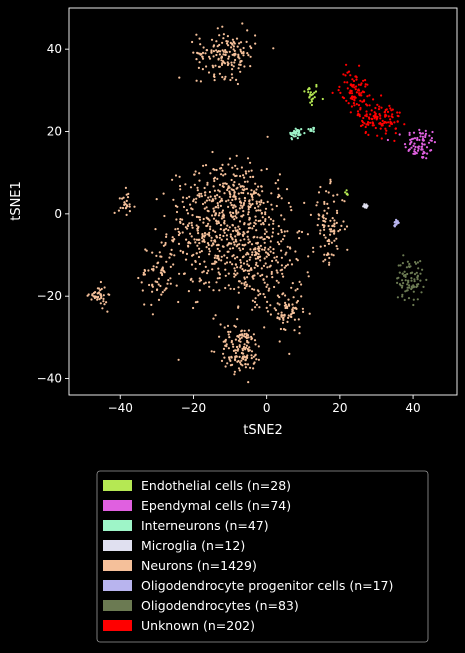 The width and height of the screenshot is (465, 653). Describe the element at coordinates (117, 605) in the screenshot. I see `legend-swatch` at that location.